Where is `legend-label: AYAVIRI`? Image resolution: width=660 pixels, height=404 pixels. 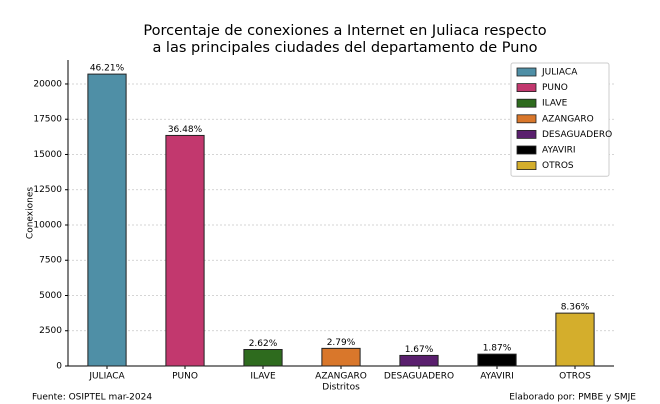 legend-label: AYAVIRI is located at coordinates (559, 151).